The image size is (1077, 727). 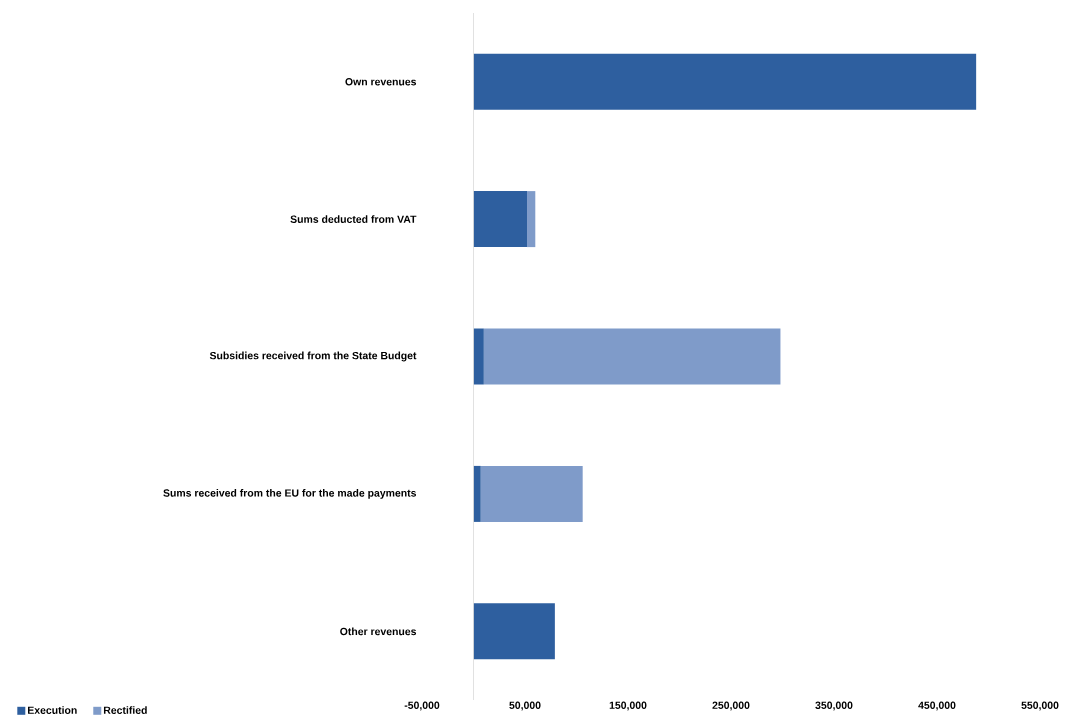 What do you see at coordinates (378, 631) in the screenshot?
I see `y-tick-label: Other revenues` at bounding box center [378, 631].